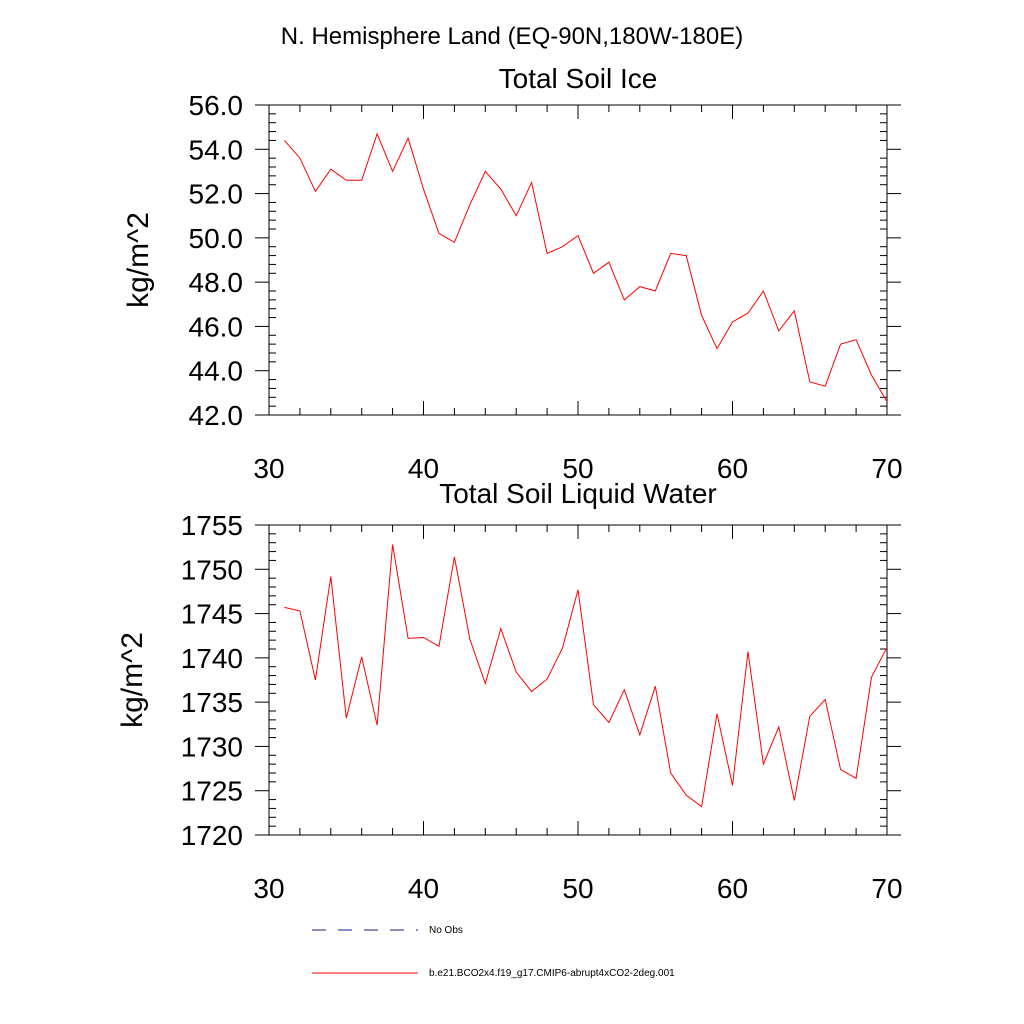 This screenshot has width=1024, height=1024. Describe the element at coordinates (578, 493) in the screenshot. I see `chart-title: Total Soil Liquid Water` at that location.